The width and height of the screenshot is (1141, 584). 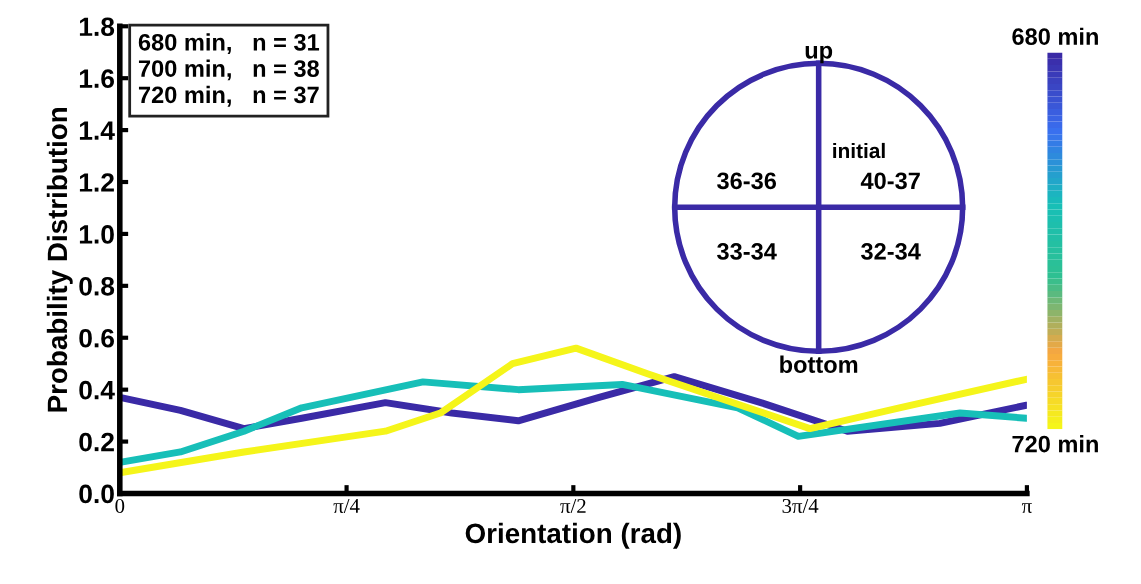 What do you see at coordinates (1055, 36) in the screenshot?
I see `annotation: 680 min` at bounding box center [1055, 36].